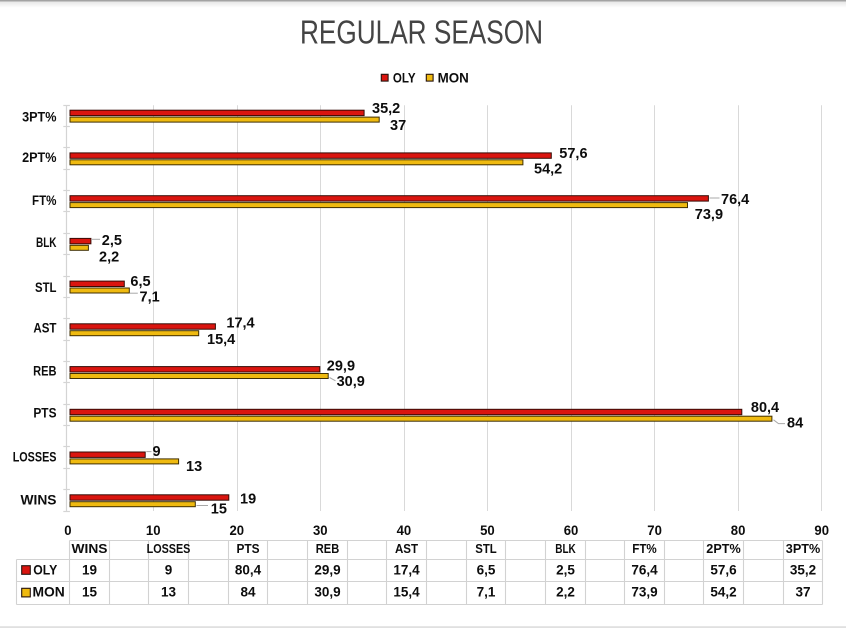 This screenshot has height=638, width=846. Describe the element at coordinates (237, 530) in the screenshot. I see `svg-text: 20` at that location.